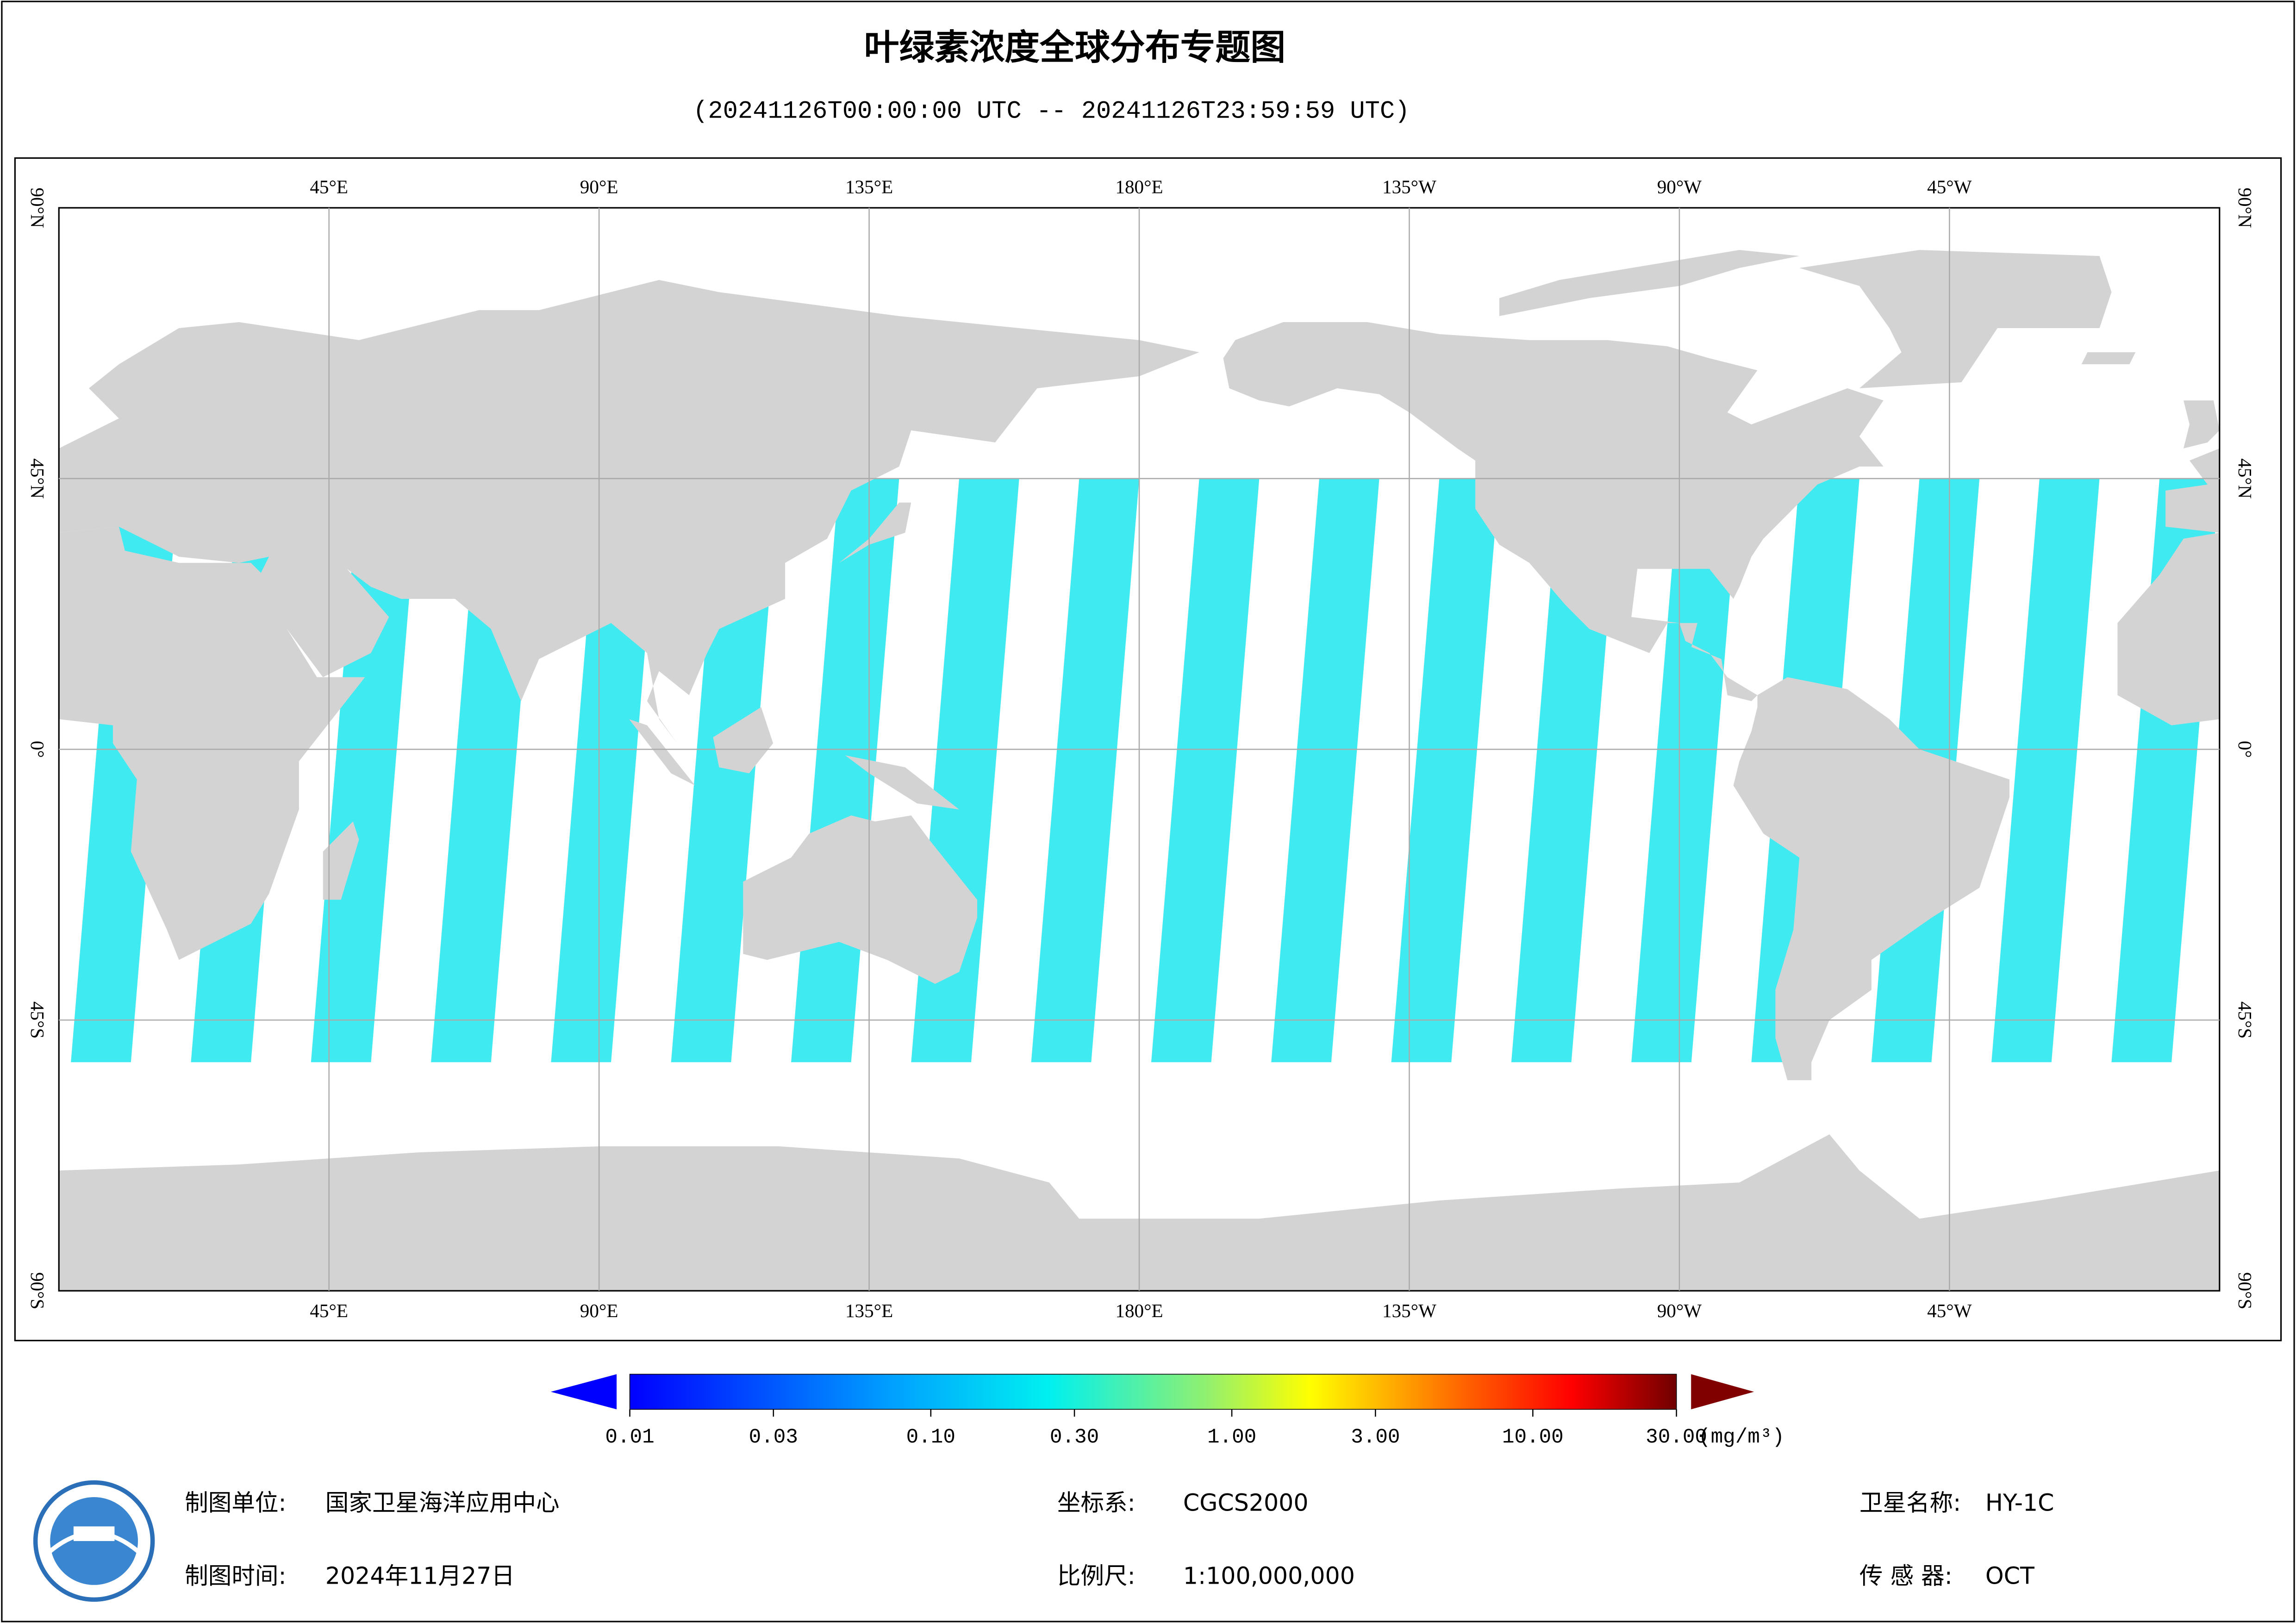  I want to click on lat-label-right: 45°S, so click(2245, 1020).